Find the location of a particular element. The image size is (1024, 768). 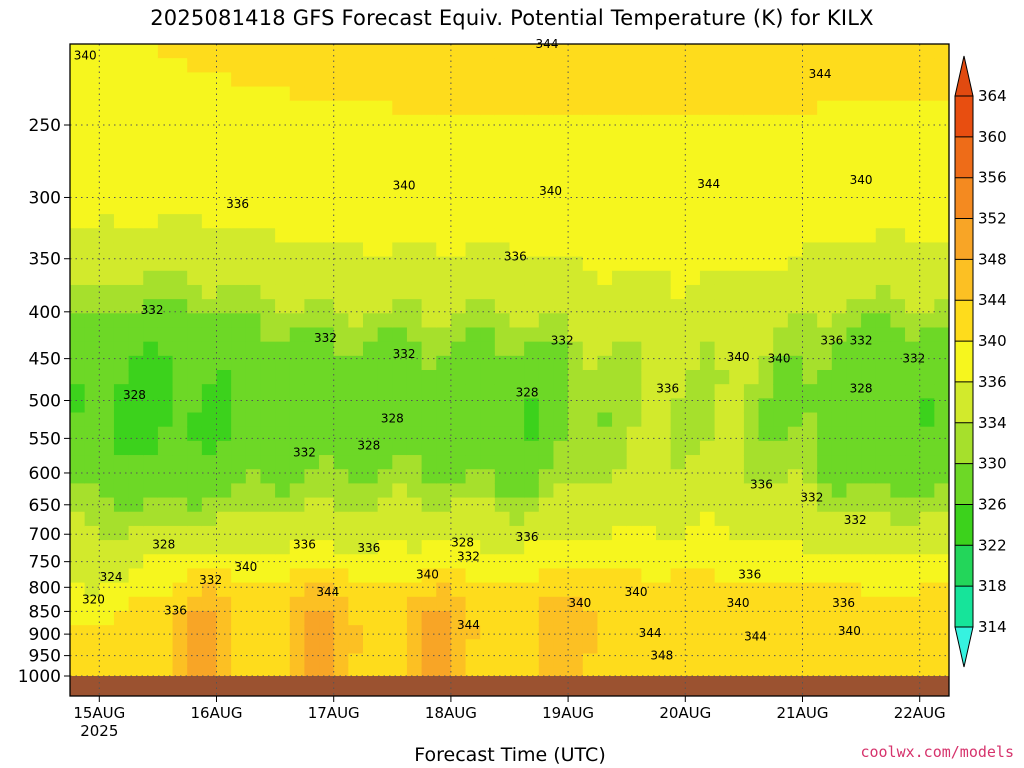

colorbar-segment is located at coordinates (964, 280).